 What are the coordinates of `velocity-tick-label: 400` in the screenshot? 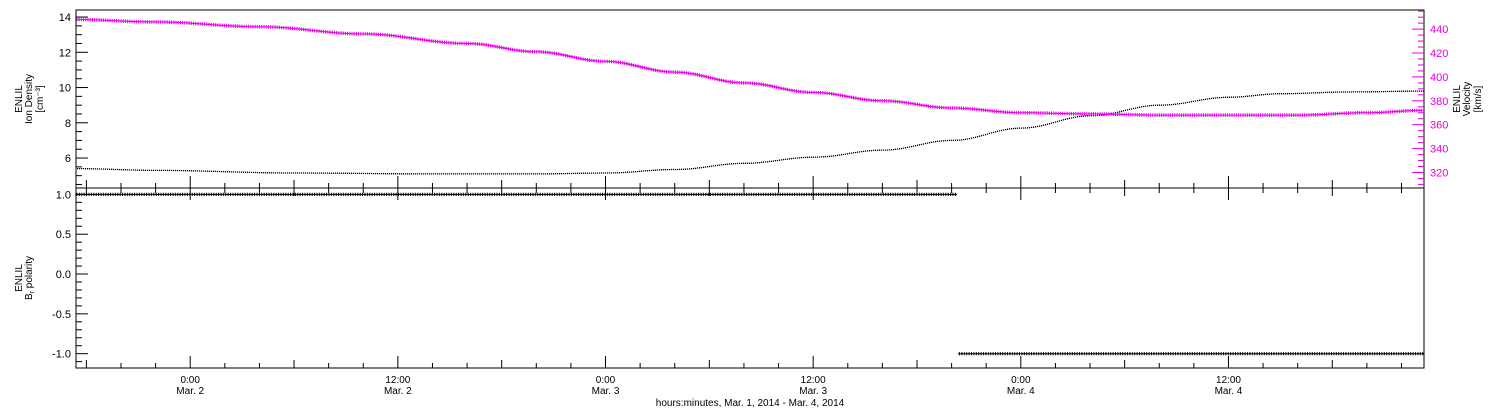 It's located at (1439, 78).